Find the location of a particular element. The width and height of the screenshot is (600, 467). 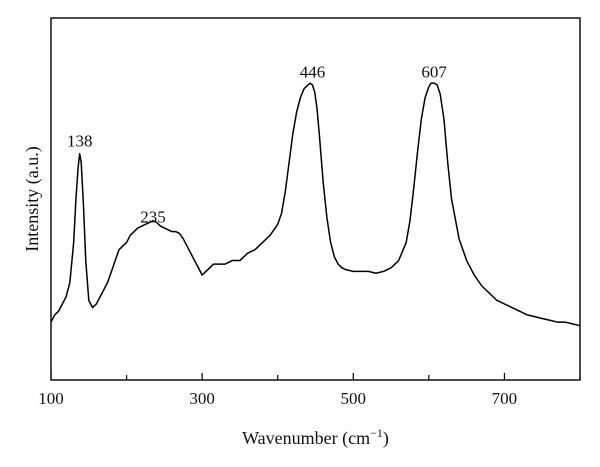

peak-label: 235 is located at coordinates (153, 217).